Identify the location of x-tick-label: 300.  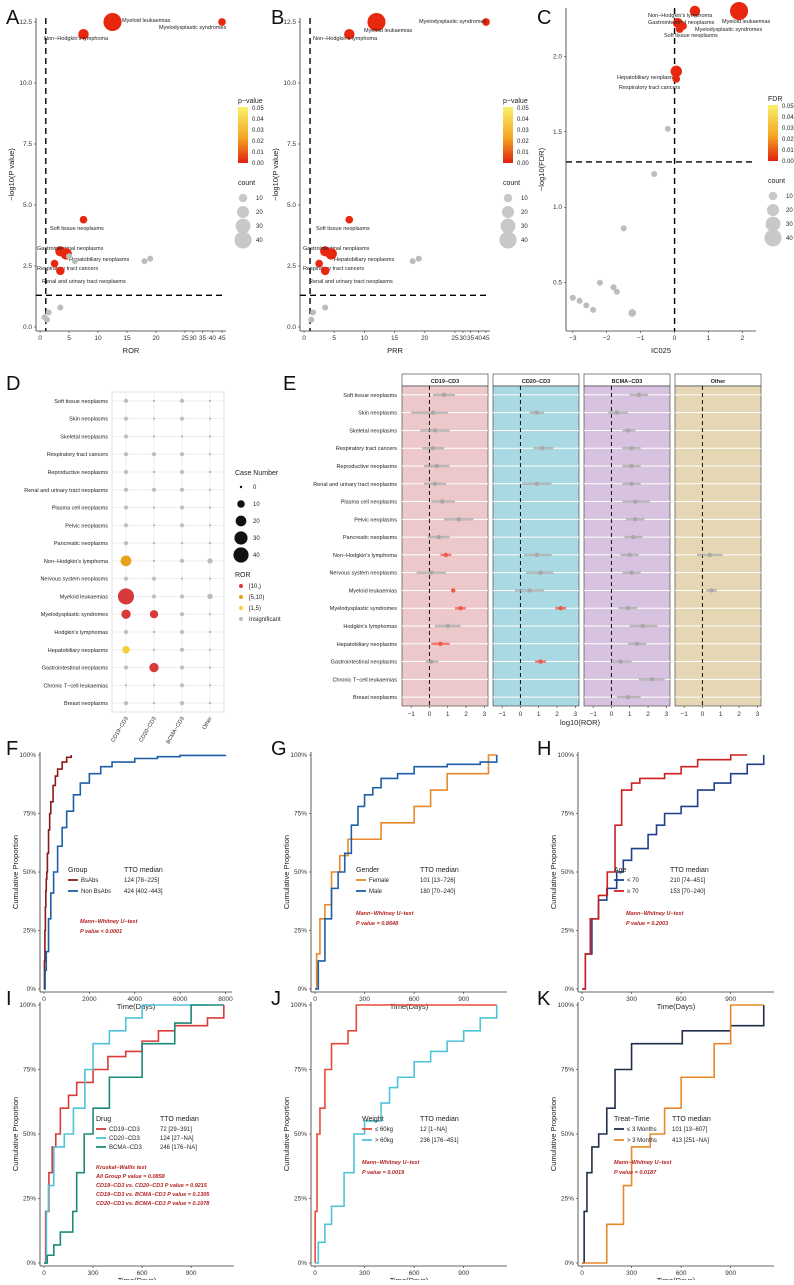
(93, 1273).